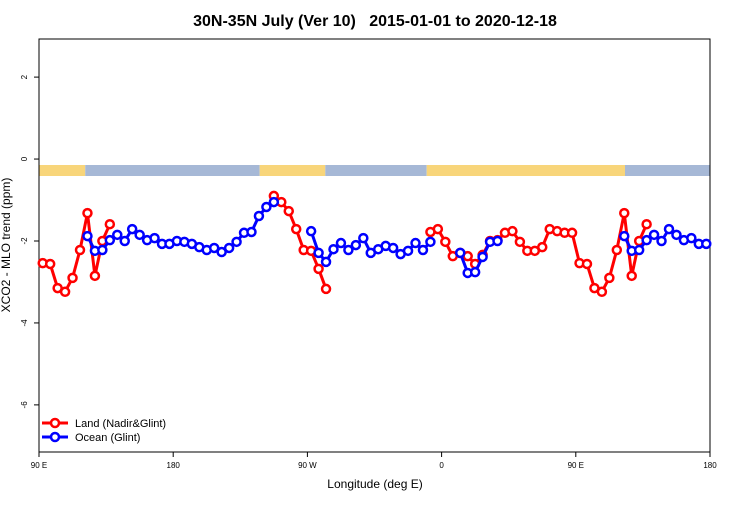 Image resolution: width=750 pixels, height=505 pixels. Describe the element at coordinates (24, 158) in the screenshot. I see `y-tick-label: 0` at that location.